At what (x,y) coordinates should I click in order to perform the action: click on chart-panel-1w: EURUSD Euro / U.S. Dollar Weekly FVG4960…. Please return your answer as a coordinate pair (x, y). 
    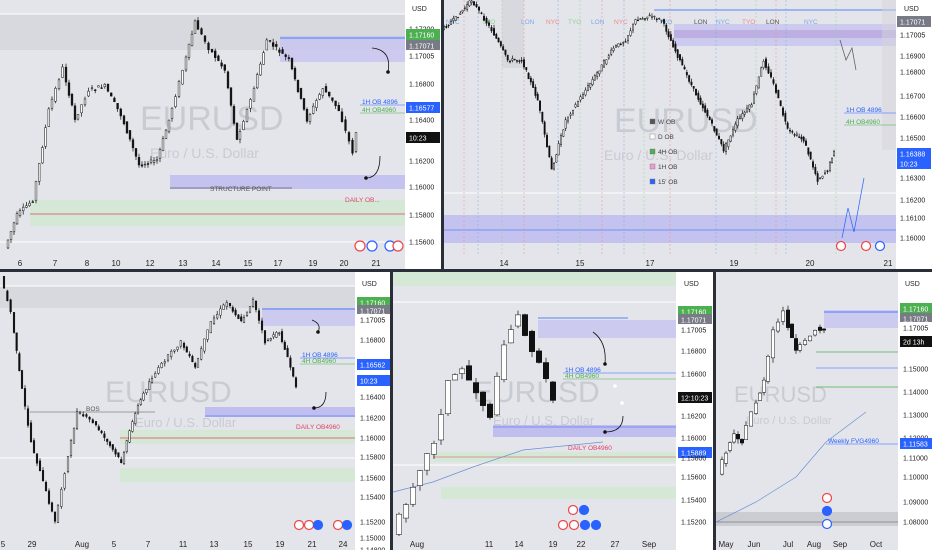
    Looking at the image, I should click on (824, 411).